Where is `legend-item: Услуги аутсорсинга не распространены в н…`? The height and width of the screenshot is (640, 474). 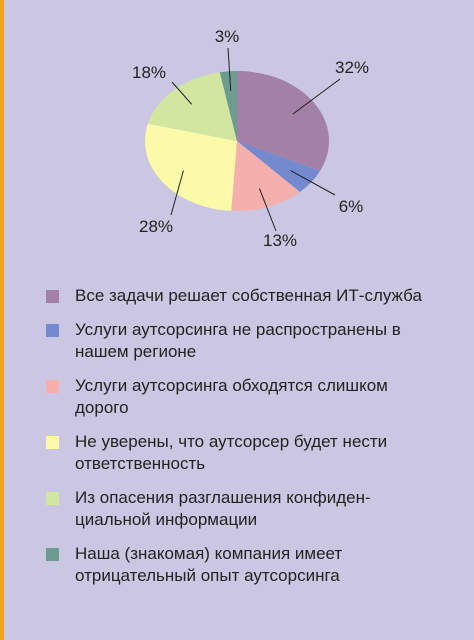 legend-item: Услуги аутсорсинга не распространены в н… is located at coordinates (246, 341).